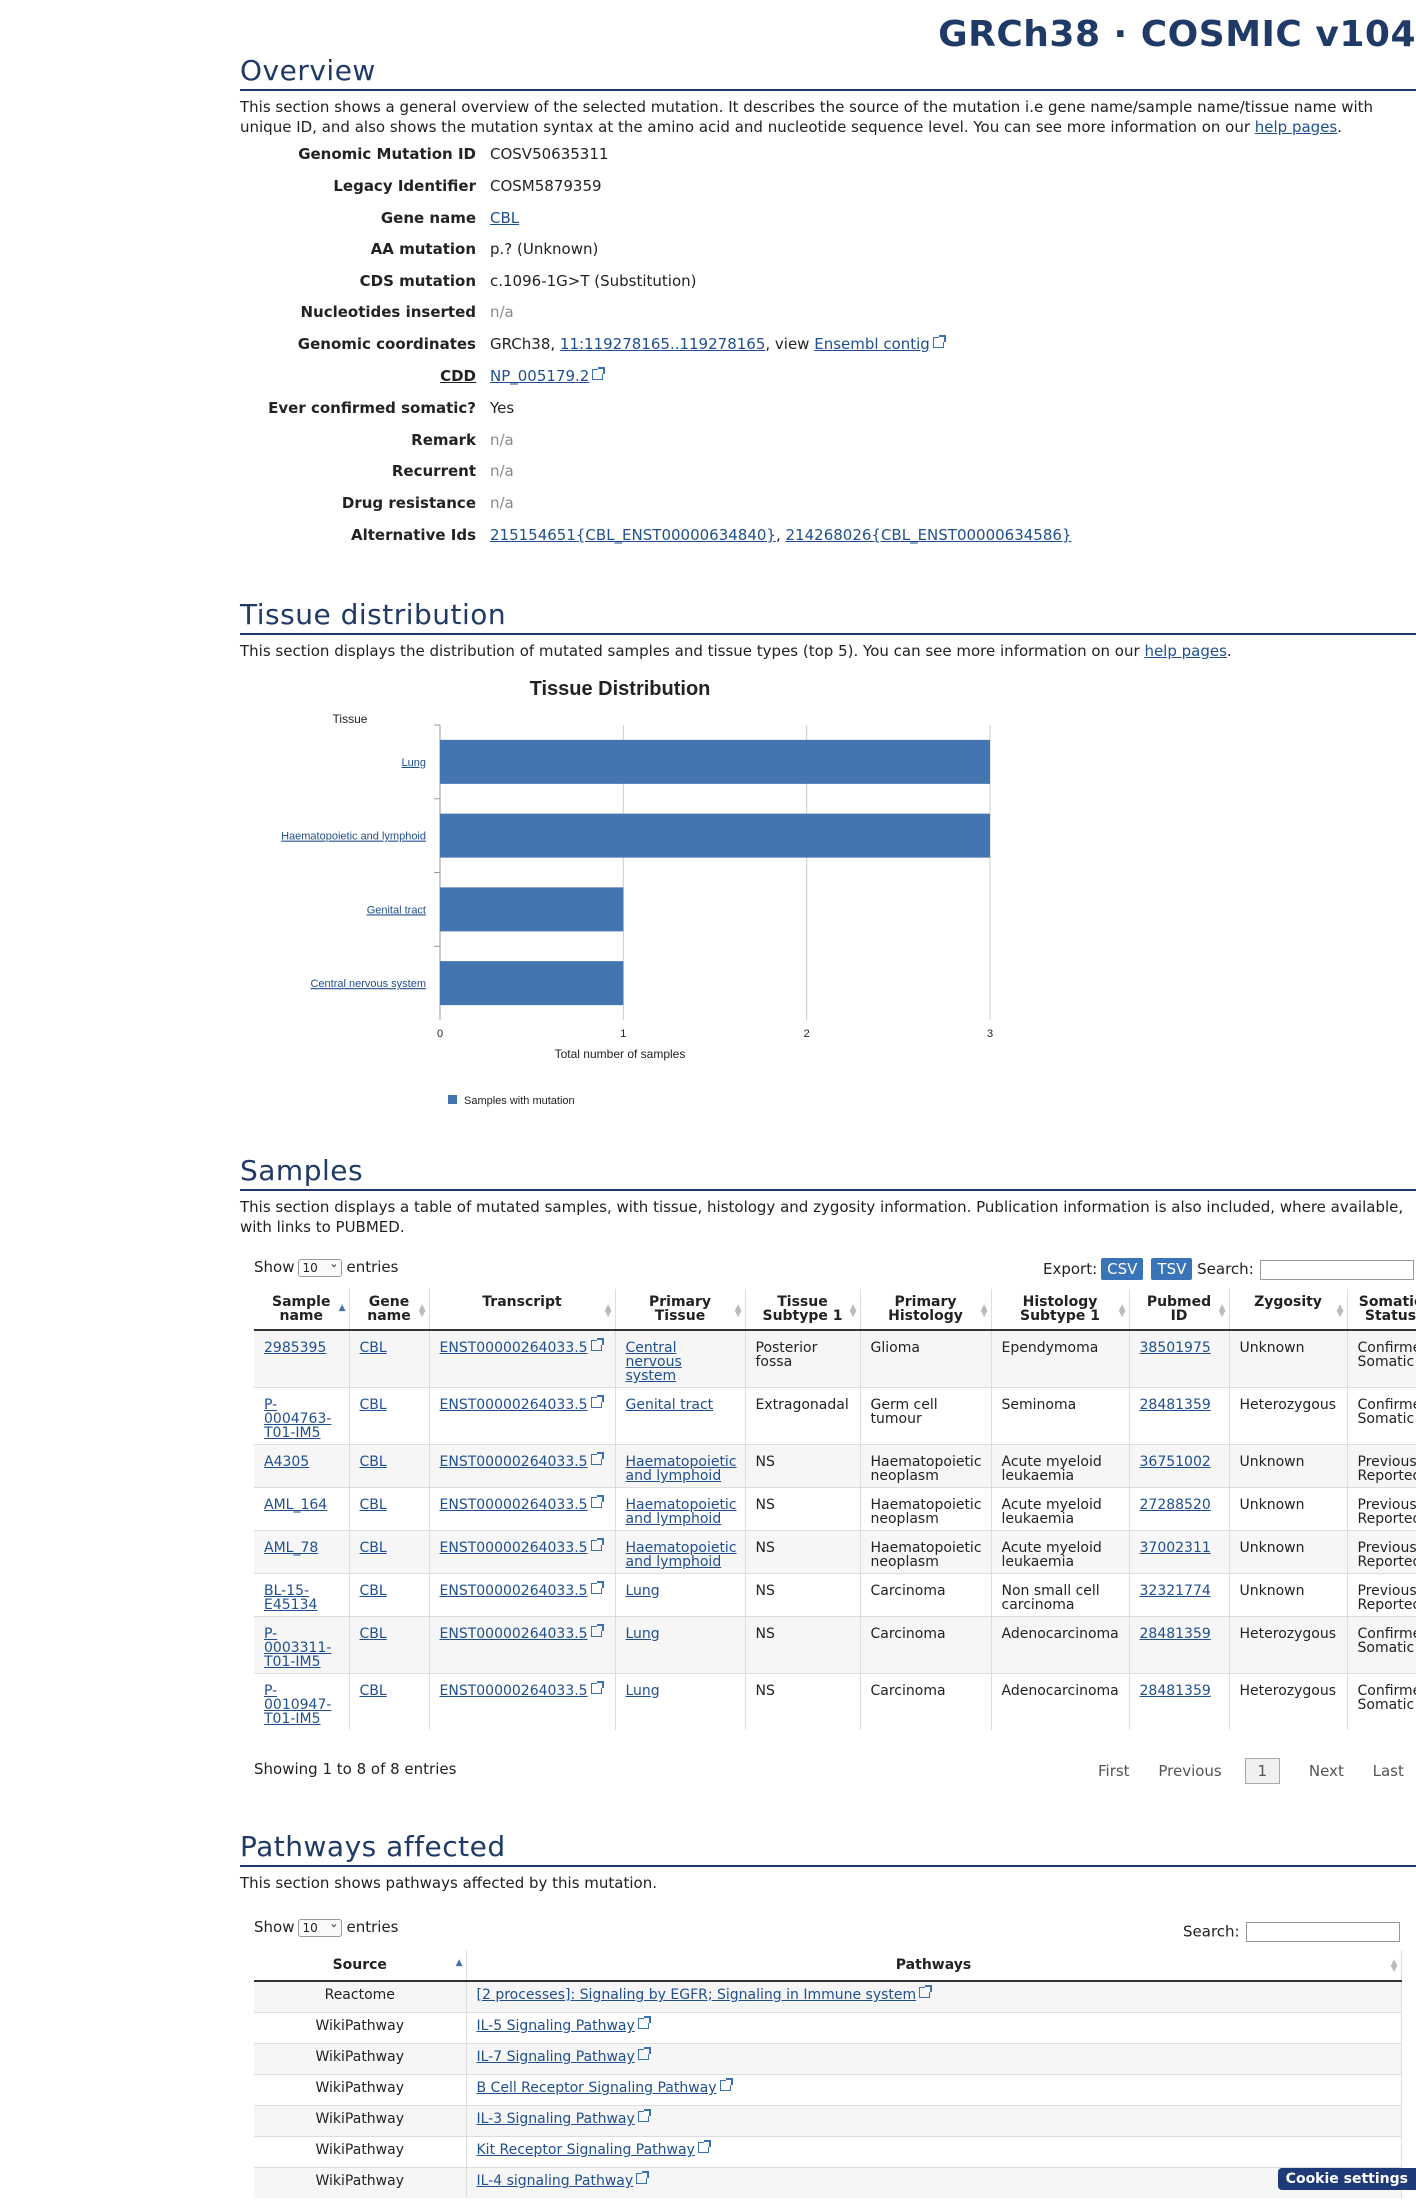  I want to click on samples-length-control: Show10entries, so click(326, 1266).